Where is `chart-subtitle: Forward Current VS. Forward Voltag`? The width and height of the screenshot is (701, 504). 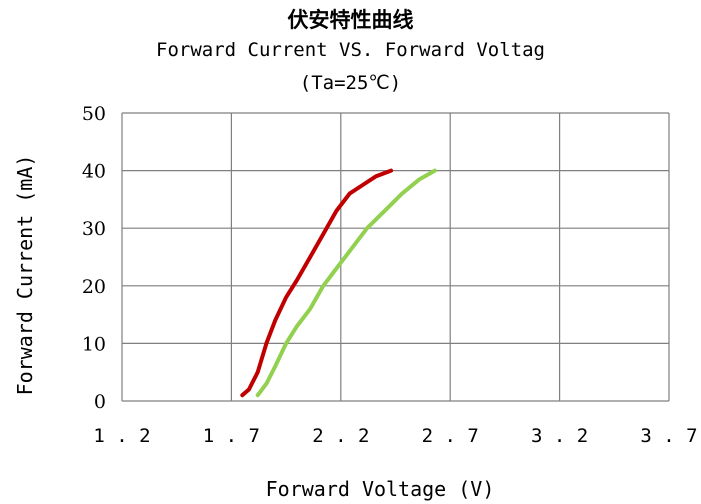
chart-subtitle: Forward Current VS. Forward Voltag is located at coordinates (350, 50).